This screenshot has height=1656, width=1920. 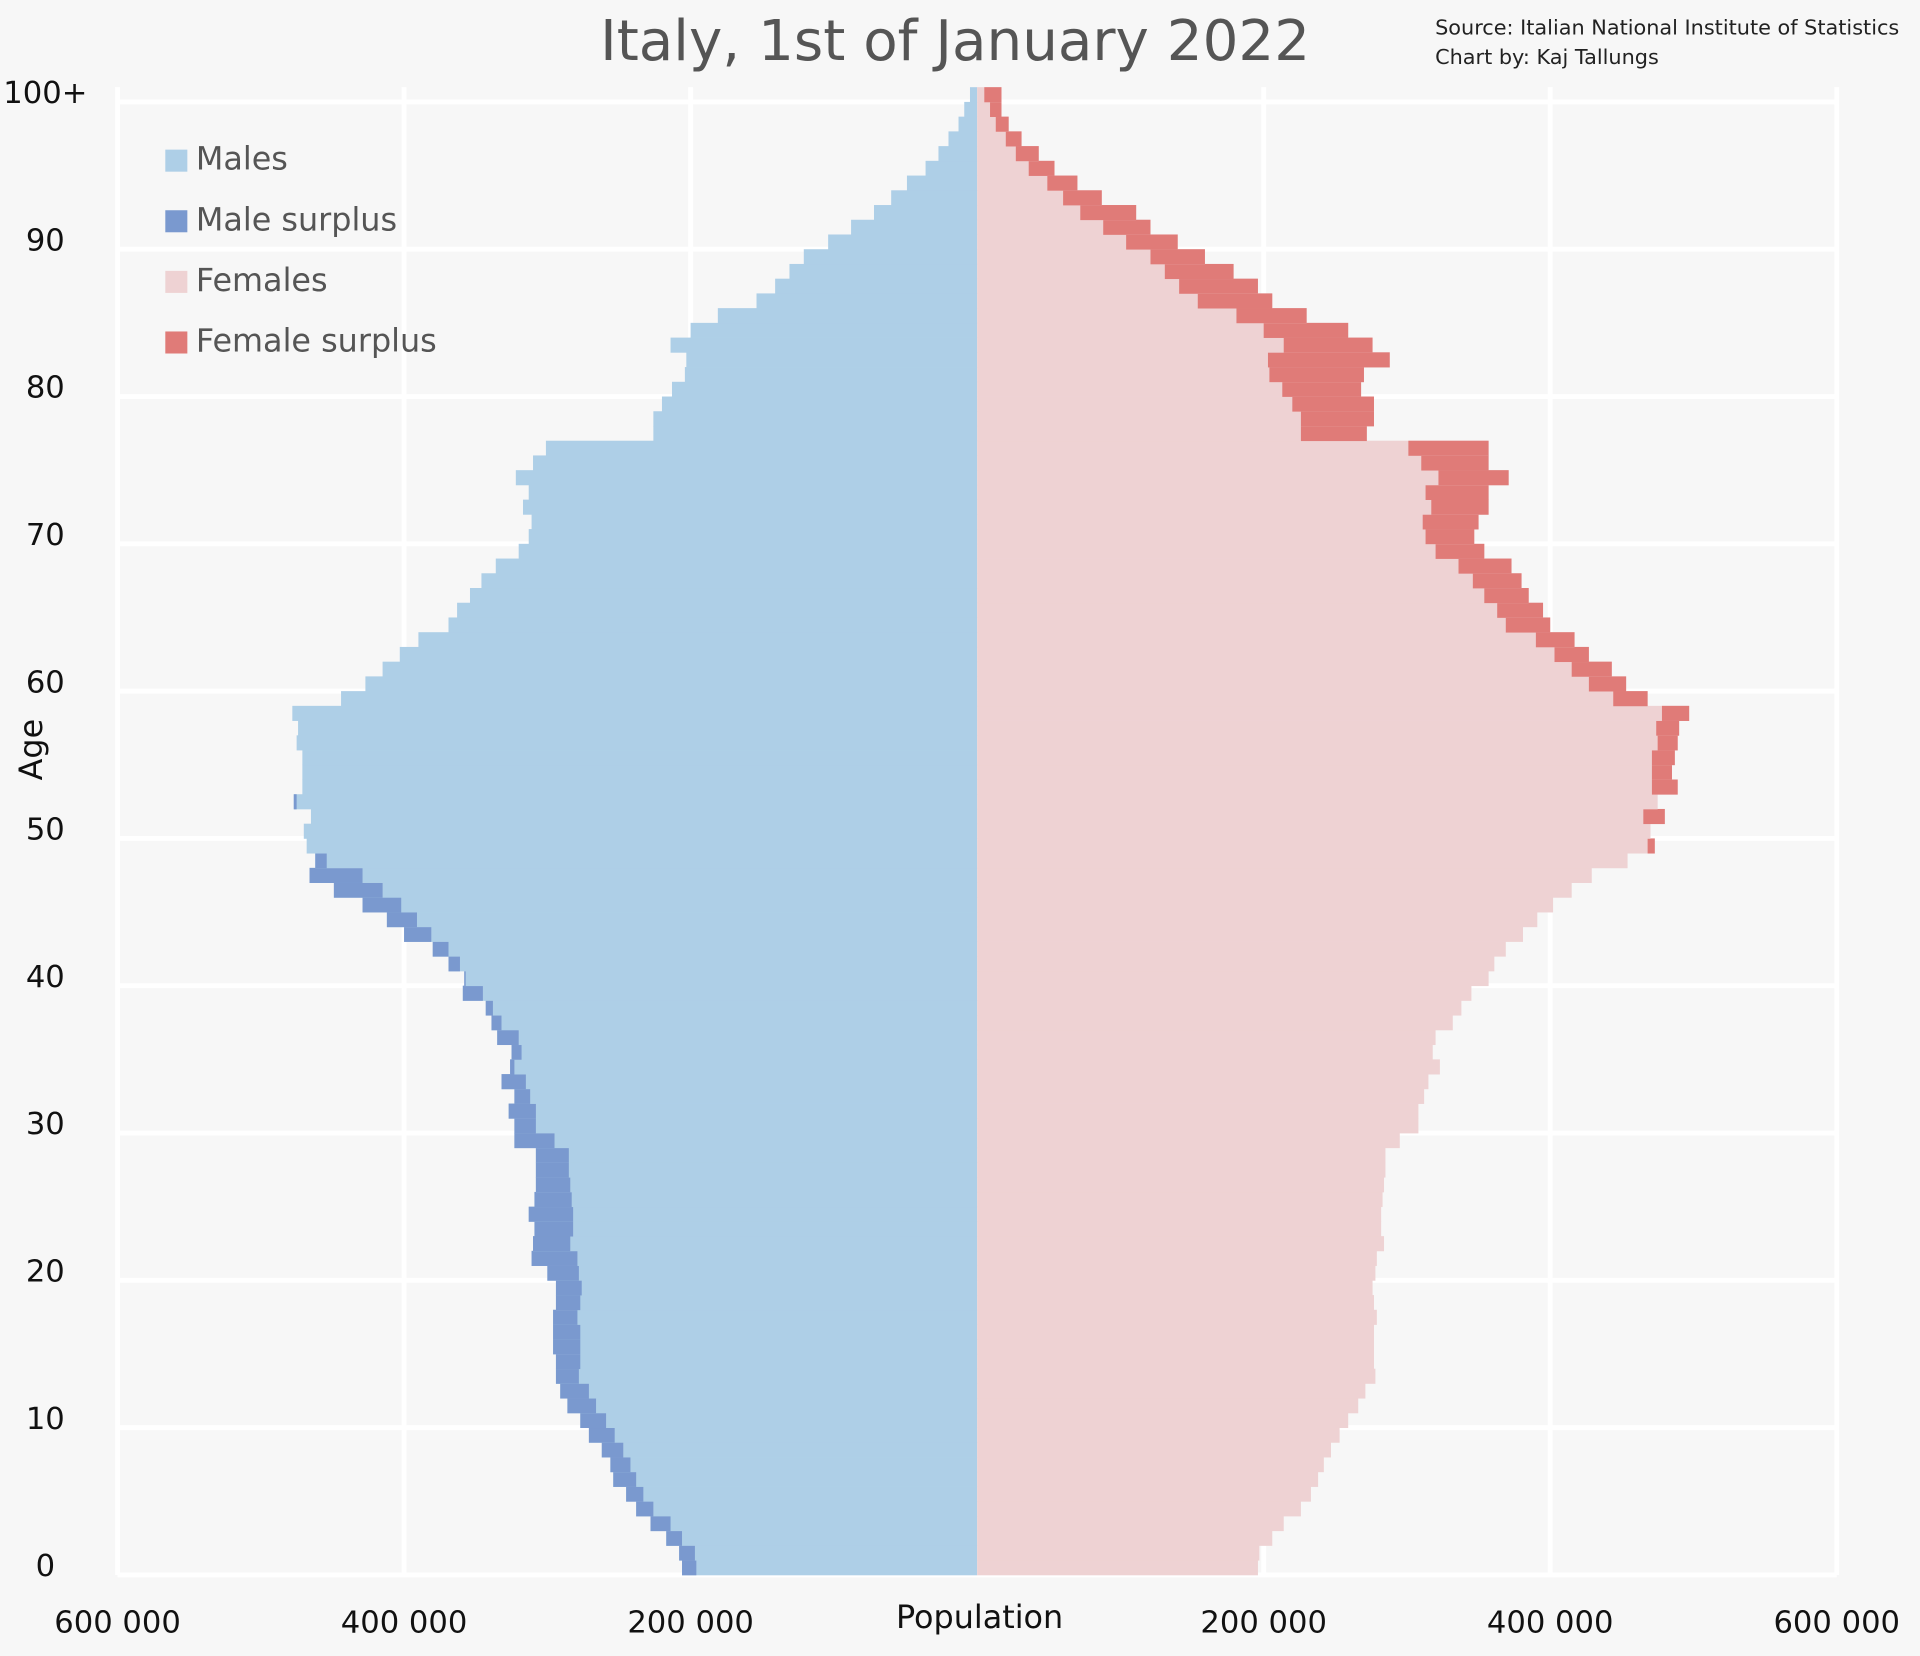 What do you see at coordinates (1263, 1622) in the screenshot?
I see `x-tick-label: 200 000` at bounding box center [1263, 1622].